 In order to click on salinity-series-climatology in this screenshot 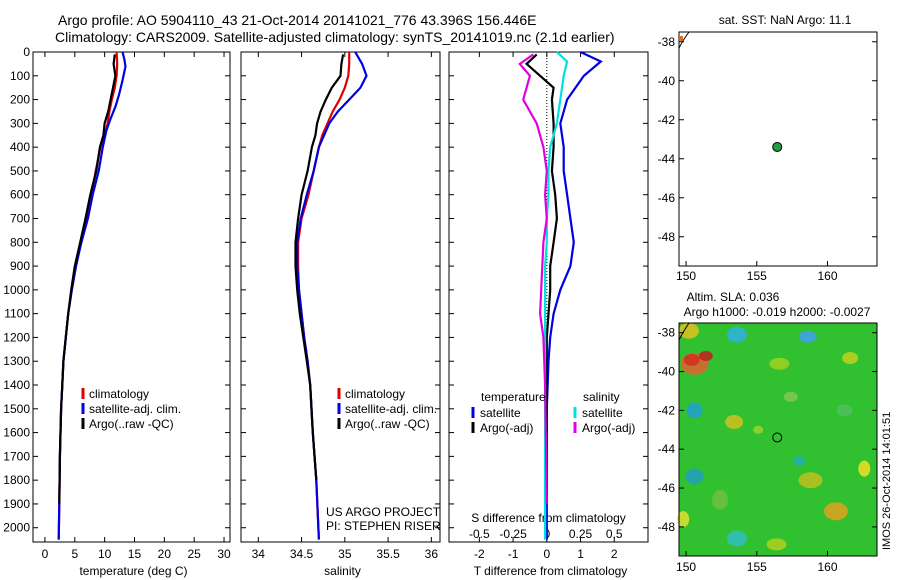, I will do `click(324, 296)`.